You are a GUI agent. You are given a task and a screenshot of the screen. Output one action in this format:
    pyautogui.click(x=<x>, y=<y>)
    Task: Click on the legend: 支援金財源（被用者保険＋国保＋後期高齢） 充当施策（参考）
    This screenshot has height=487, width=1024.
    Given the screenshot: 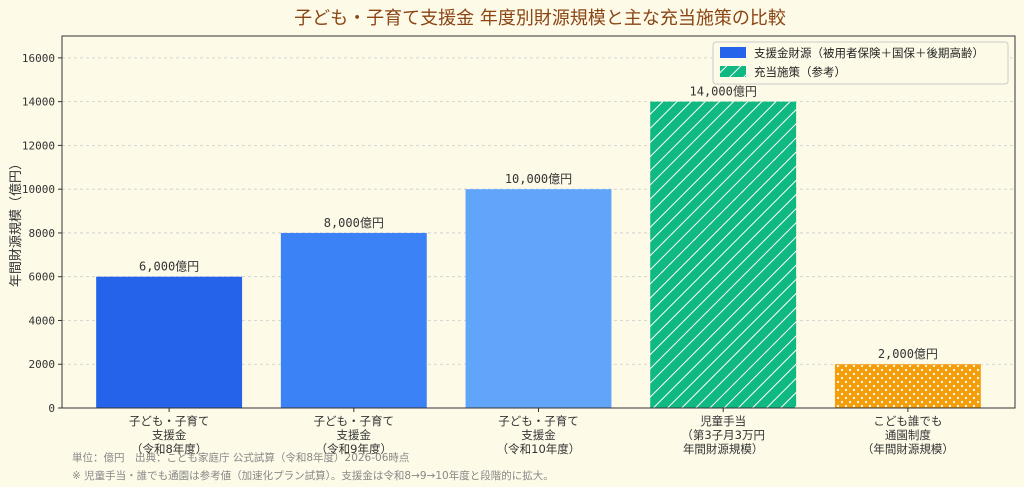 What is the action you would take?
    pyautogui.click(x=860, y=63)
    